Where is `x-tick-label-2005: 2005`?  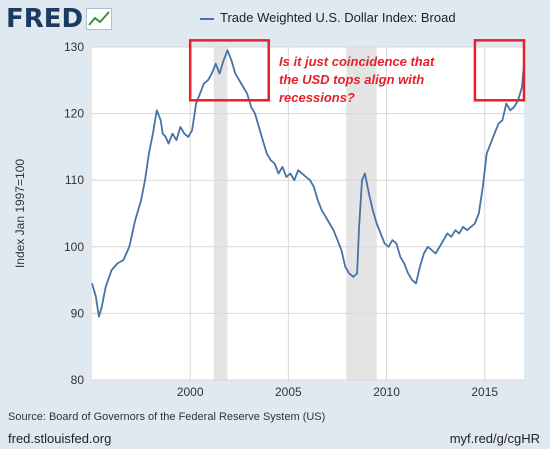 x-tick-label-2005: 2005 is located at coordinates (288, 392).